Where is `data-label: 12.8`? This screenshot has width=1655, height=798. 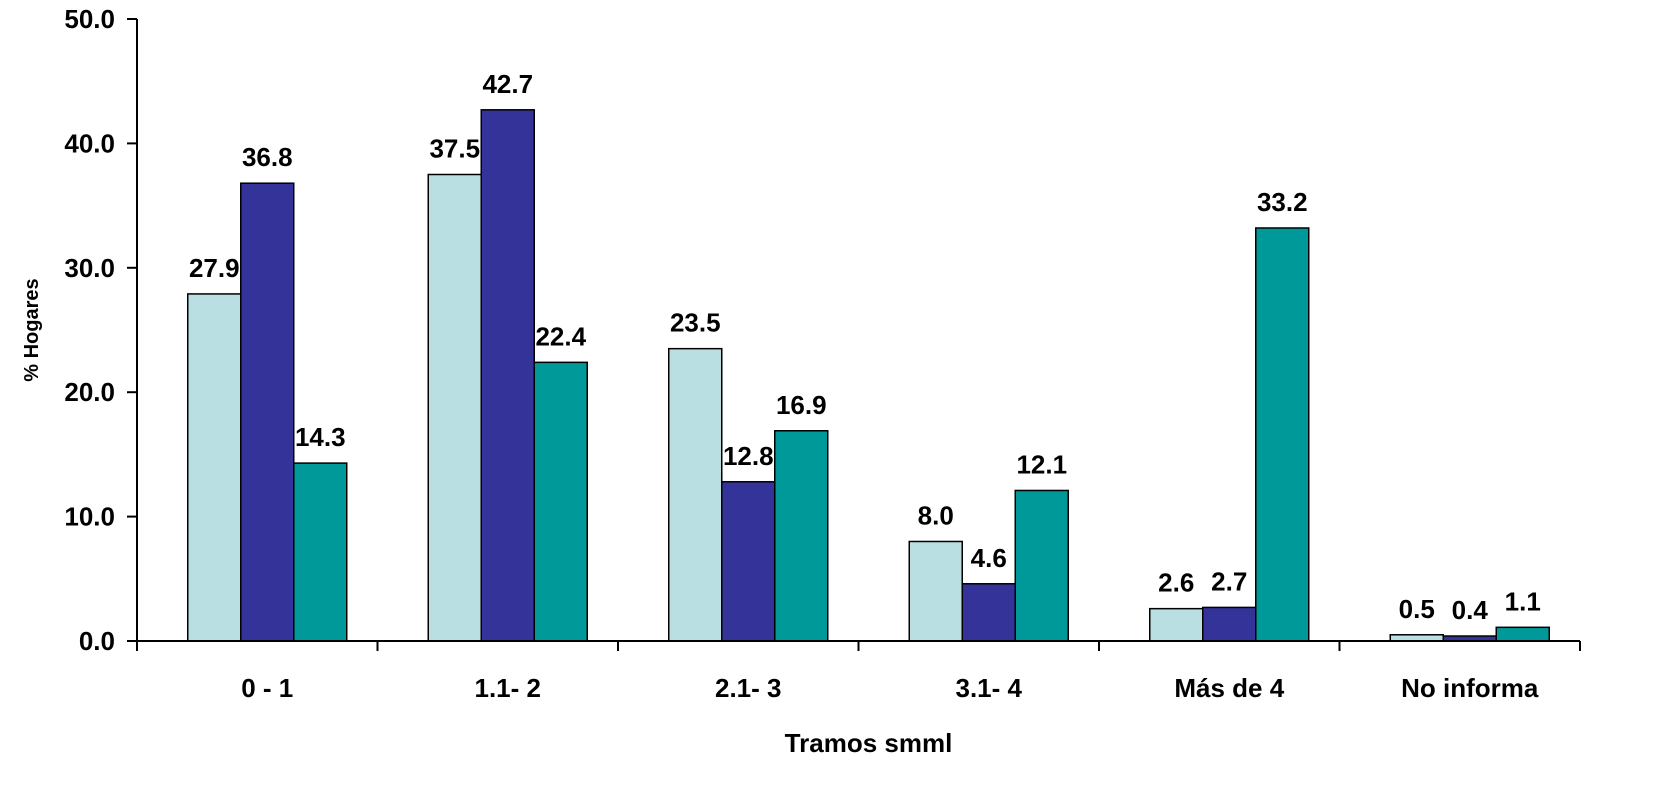 data-label: 12.8 is located at coordinates (748, 456).